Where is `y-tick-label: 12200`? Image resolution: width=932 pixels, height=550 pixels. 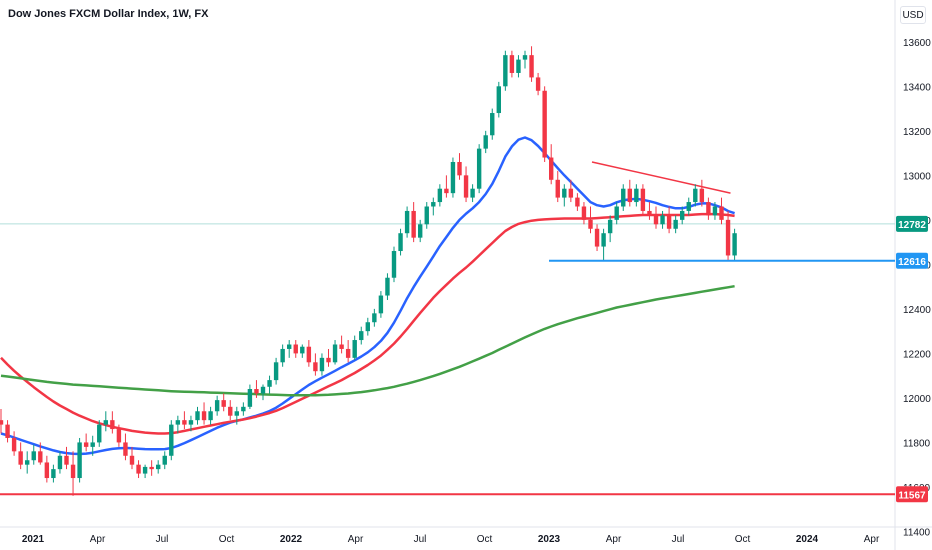 y-tick-label: 12200 is located at coordinates (917, 354).